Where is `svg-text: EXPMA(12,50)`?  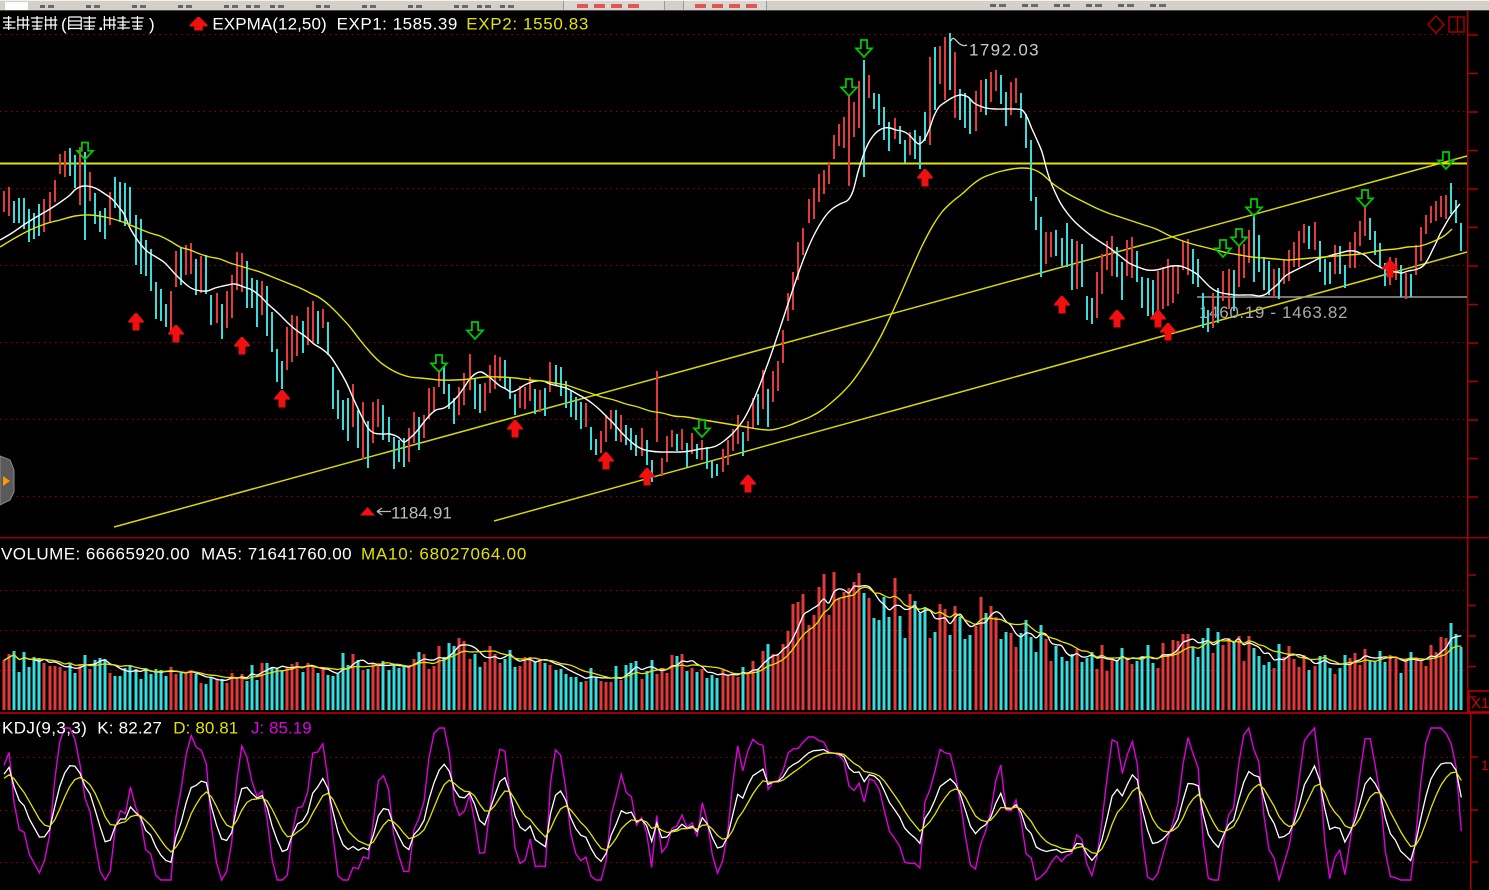 svg-text: EXPMA(12,50) is located at coordinates (269, 24).